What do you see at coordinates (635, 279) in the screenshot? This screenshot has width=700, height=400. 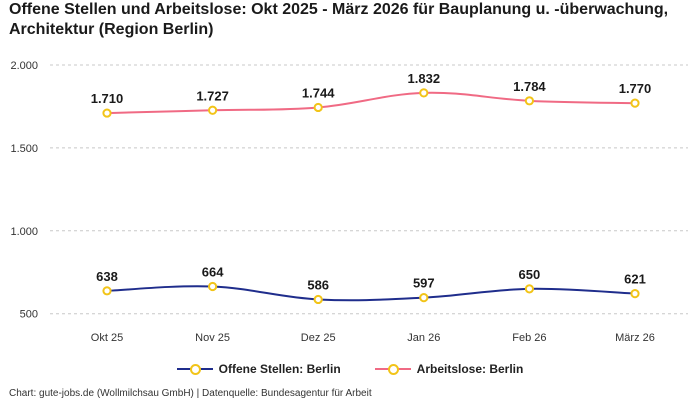 I see `data-label-offene: 621` at bounding box center [635, 279].